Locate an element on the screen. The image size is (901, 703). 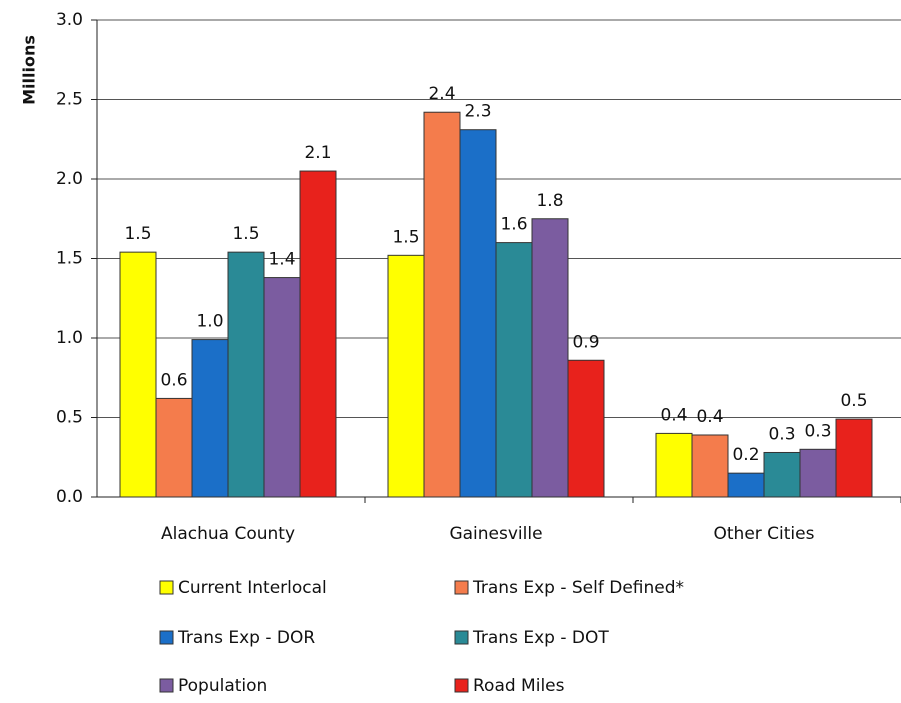
value-label: 1.4 is located at coordinates (281, 260).